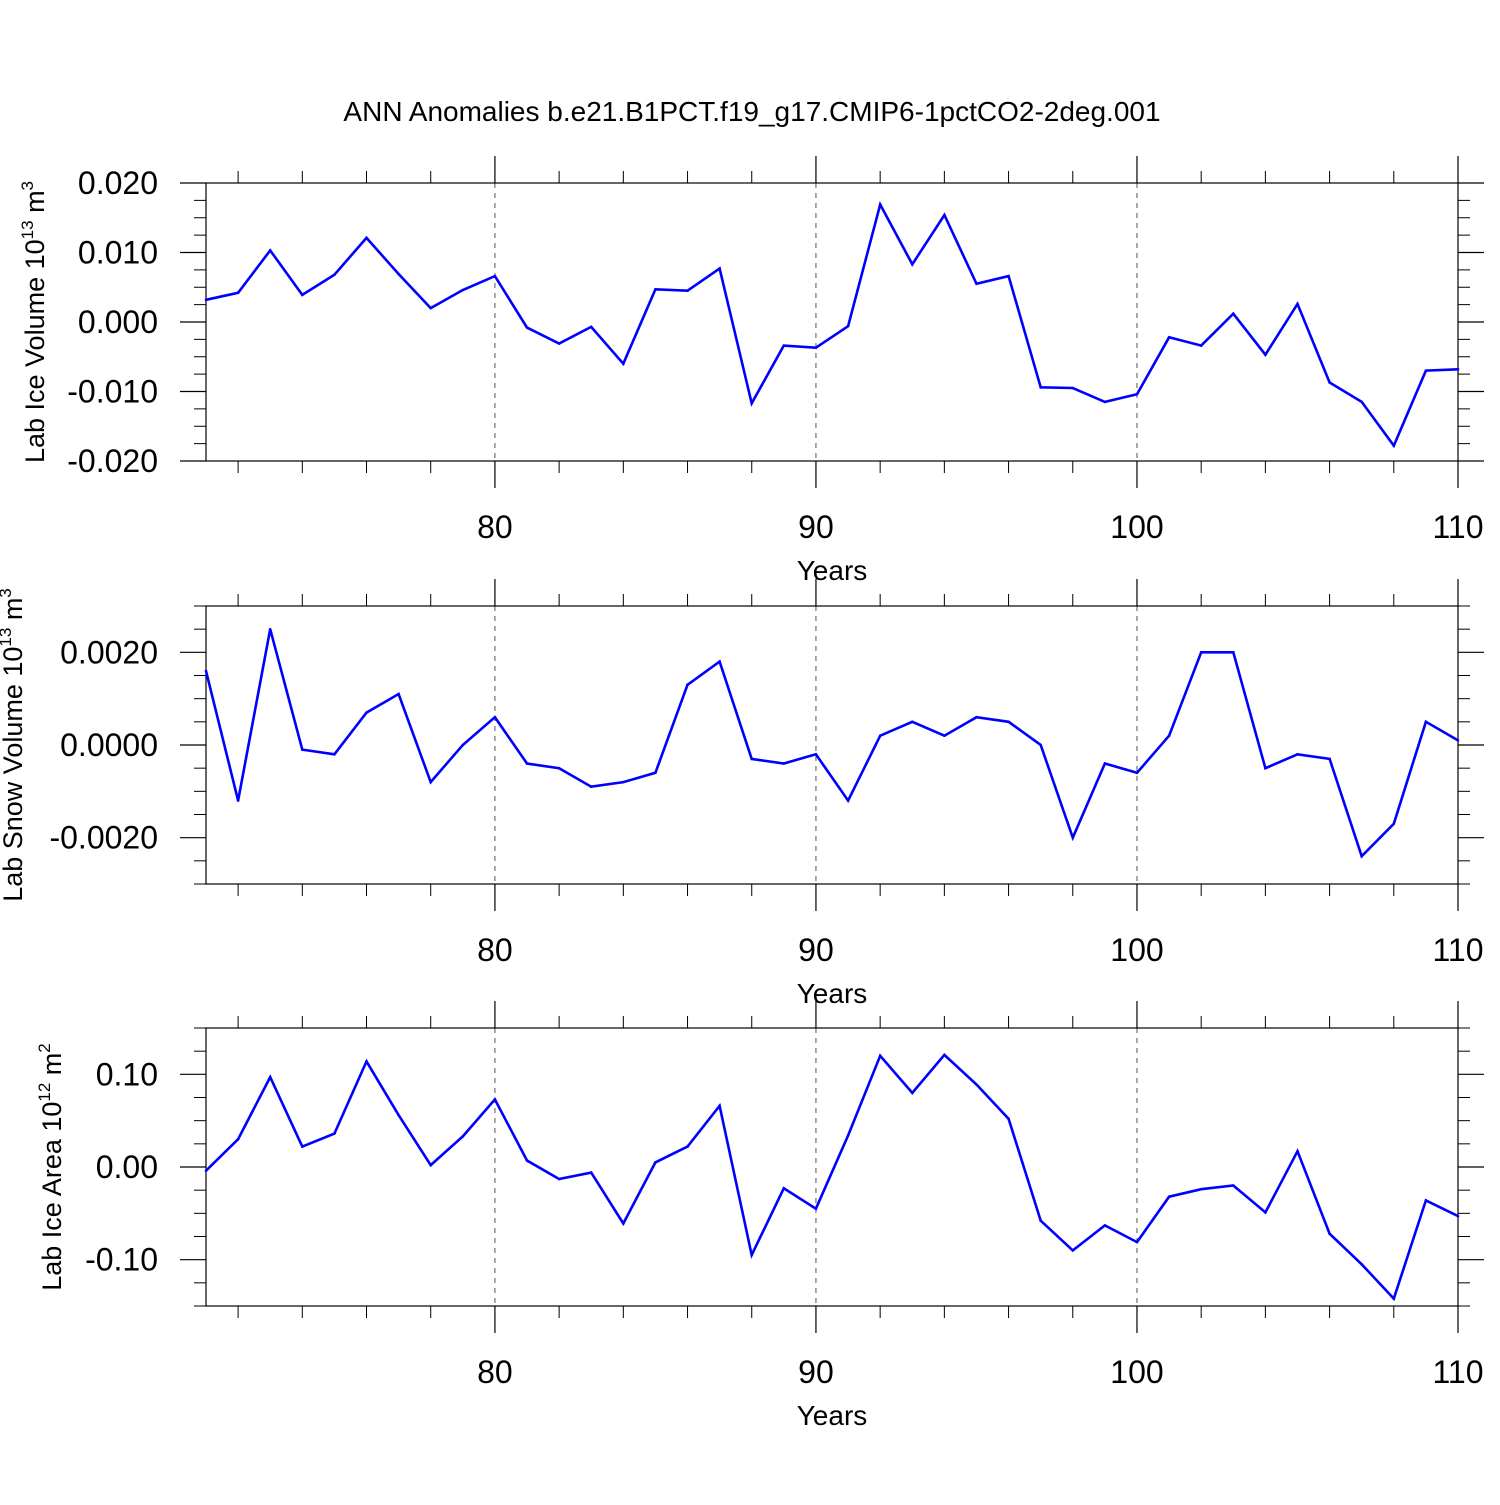 Image resolution: width=1500 pixels, height=1505 pixels. Describe the element at coordinates (103, 838) in the screenshot. I see `y-tick-label: -0.0020` at that location.